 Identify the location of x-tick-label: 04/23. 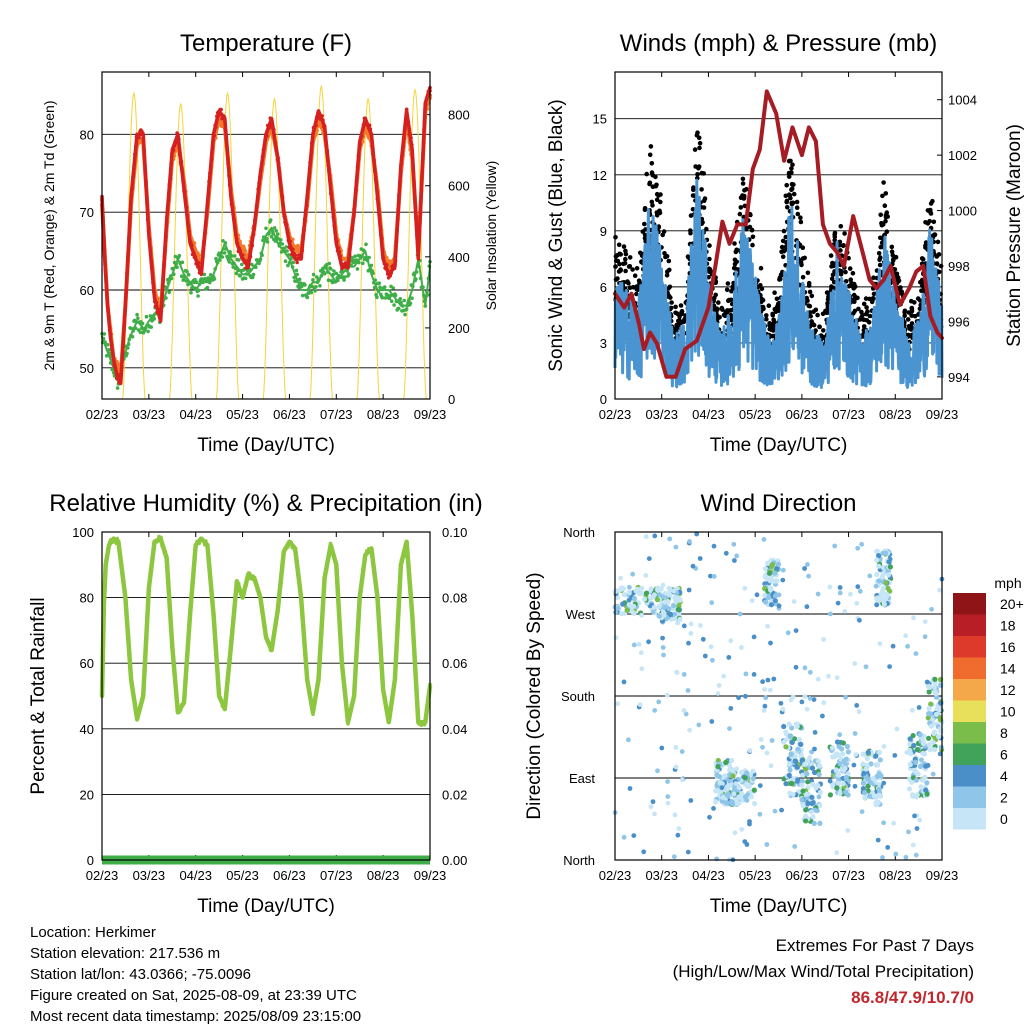
(708, 875).